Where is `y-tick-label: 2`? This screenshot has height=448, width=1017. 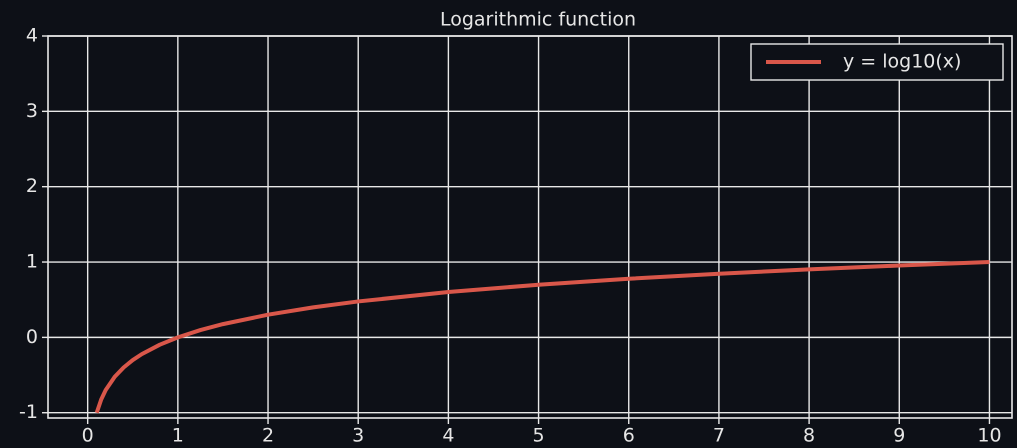
y-tick-label: 2 is located at coordinates (32, 186).